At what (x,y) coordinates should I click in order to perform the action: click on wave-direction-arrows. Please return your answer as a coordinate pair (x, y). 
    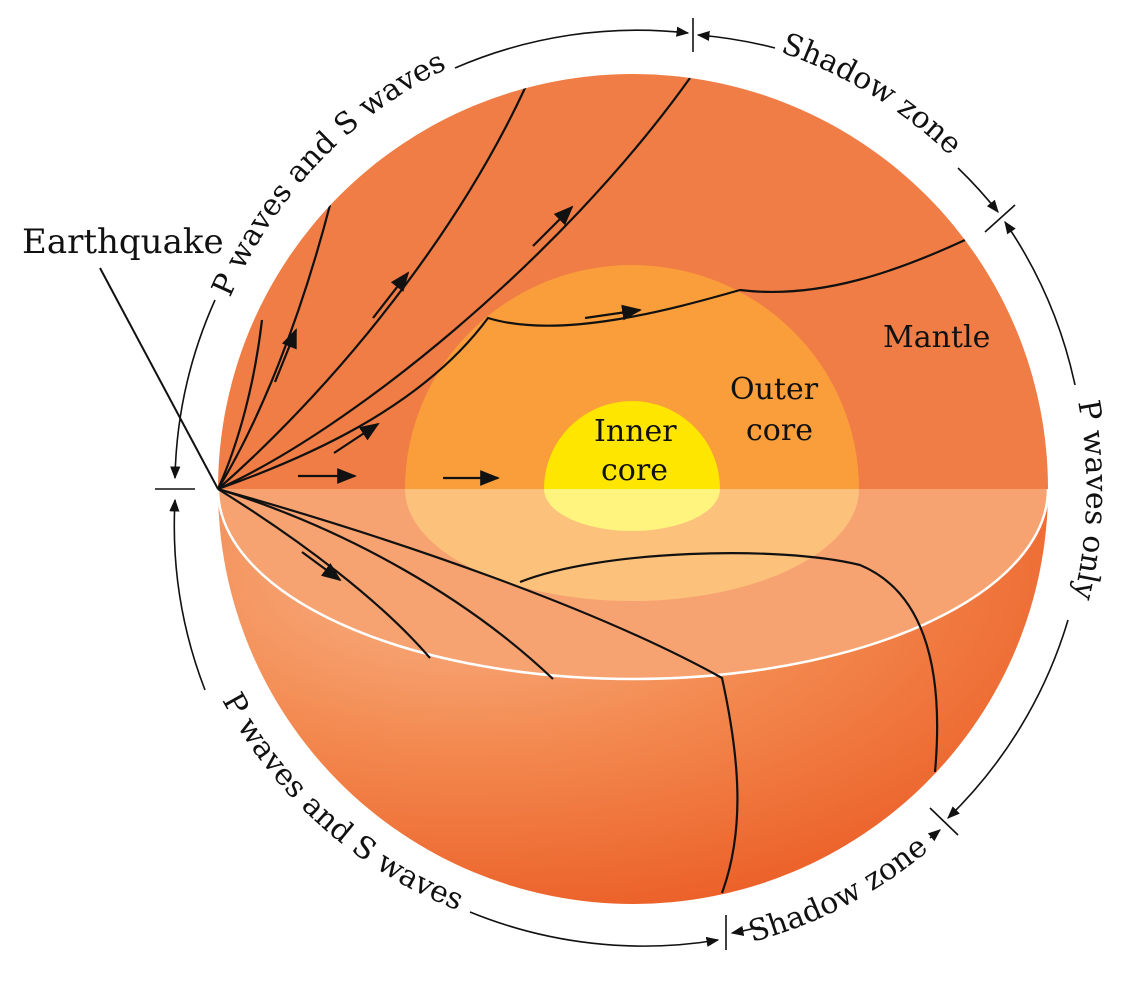
    Looking at the image, I should click on (457, 393).